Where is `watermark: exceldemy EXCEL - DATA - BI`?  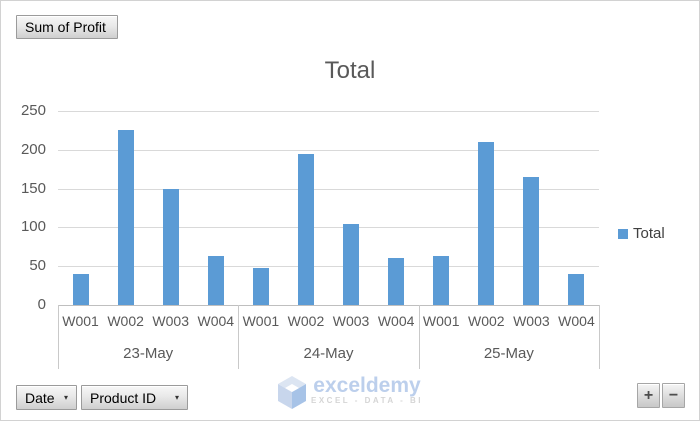 watermark: exceldemy EXCEL - DATA - BI is located at coordinates (350, 394).